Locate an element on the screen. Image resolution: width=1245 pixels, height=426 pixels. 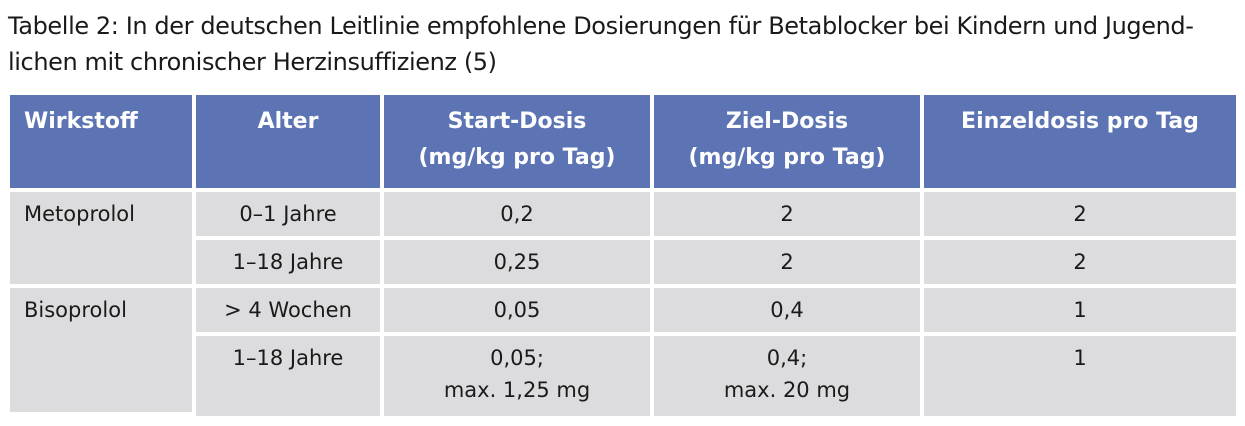
cell-alter: > 4 Wochen is located at coordinates (290, 312).